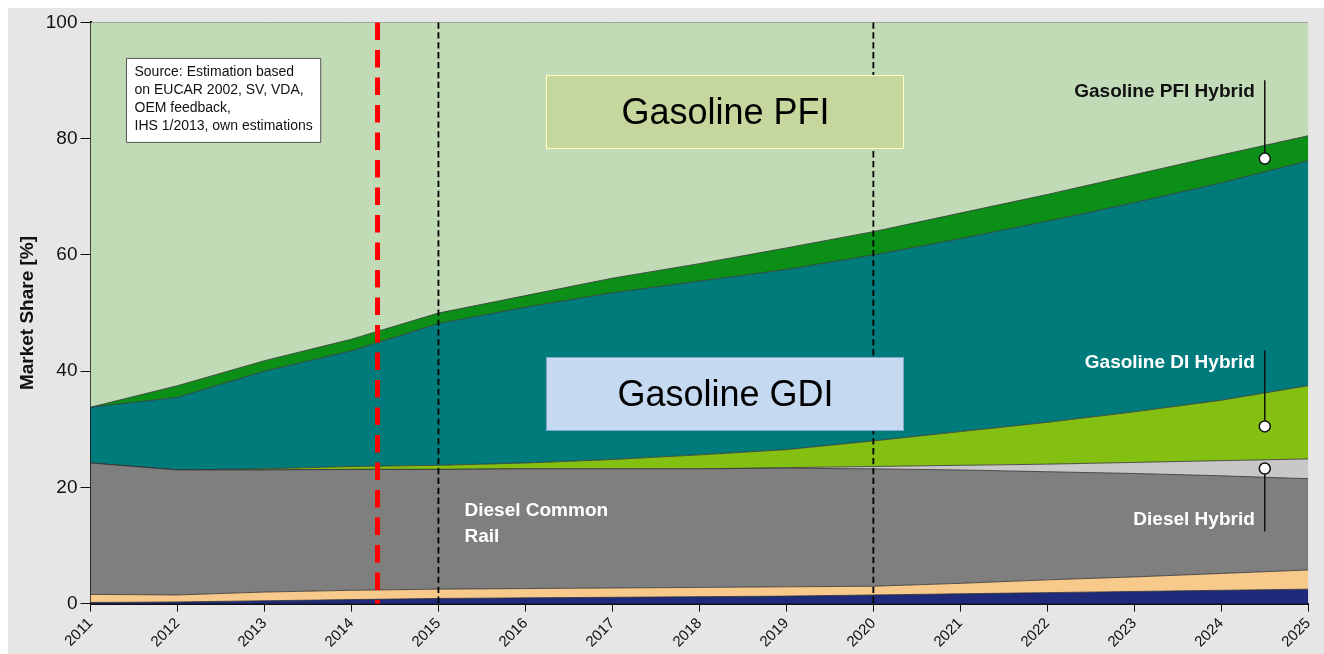 Image resolution: width=1324 pixels, height=654 pixels. I want to click on label-box: Gasoline GDI, so click(725, 394).